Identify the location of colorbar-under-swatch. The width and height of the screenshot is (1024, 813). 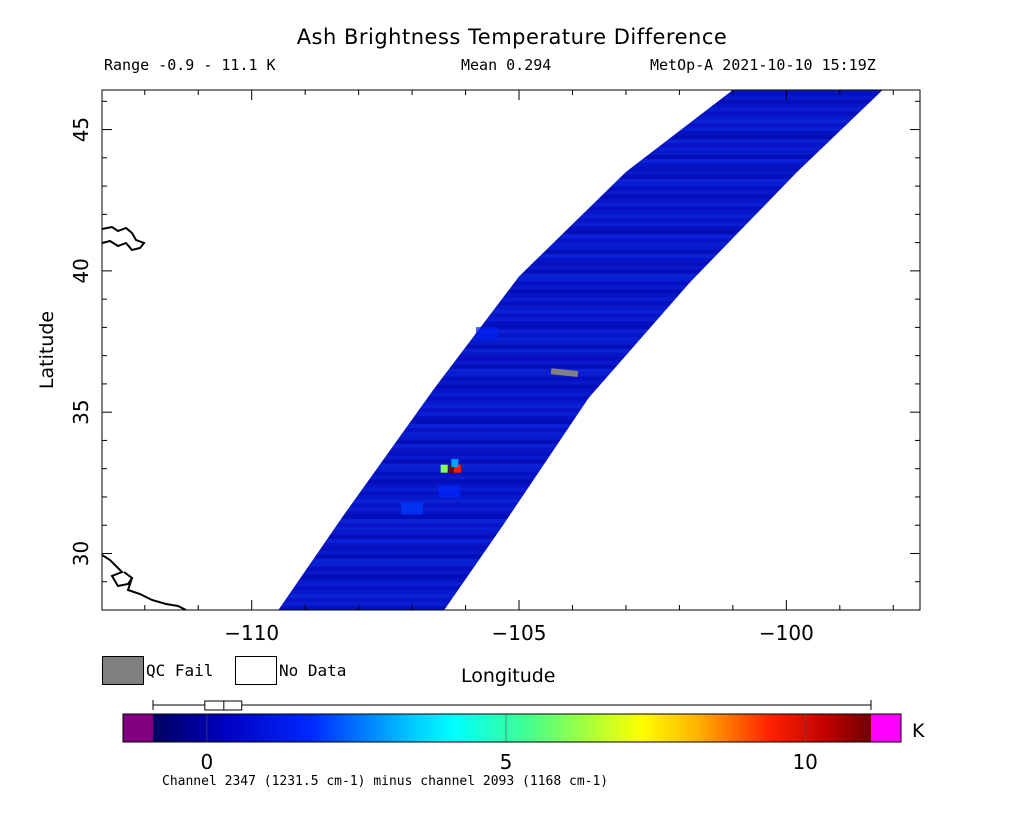
(138, 728).